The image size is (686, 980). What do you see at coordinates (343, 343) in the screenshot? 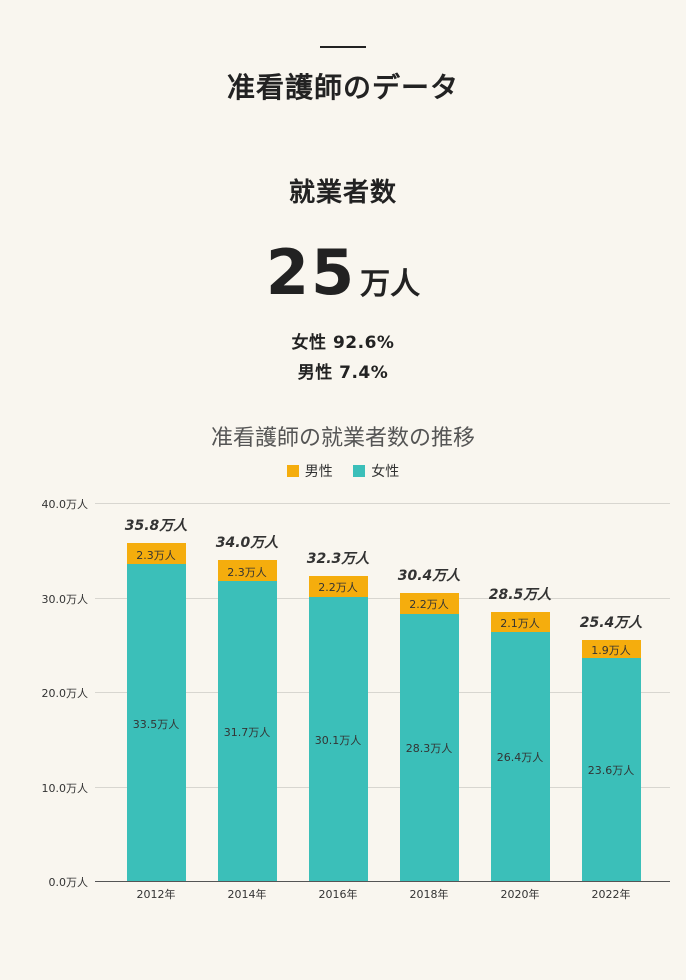
I see `female-ratio: 女性 92.6%` at bounding box center [343, 343].